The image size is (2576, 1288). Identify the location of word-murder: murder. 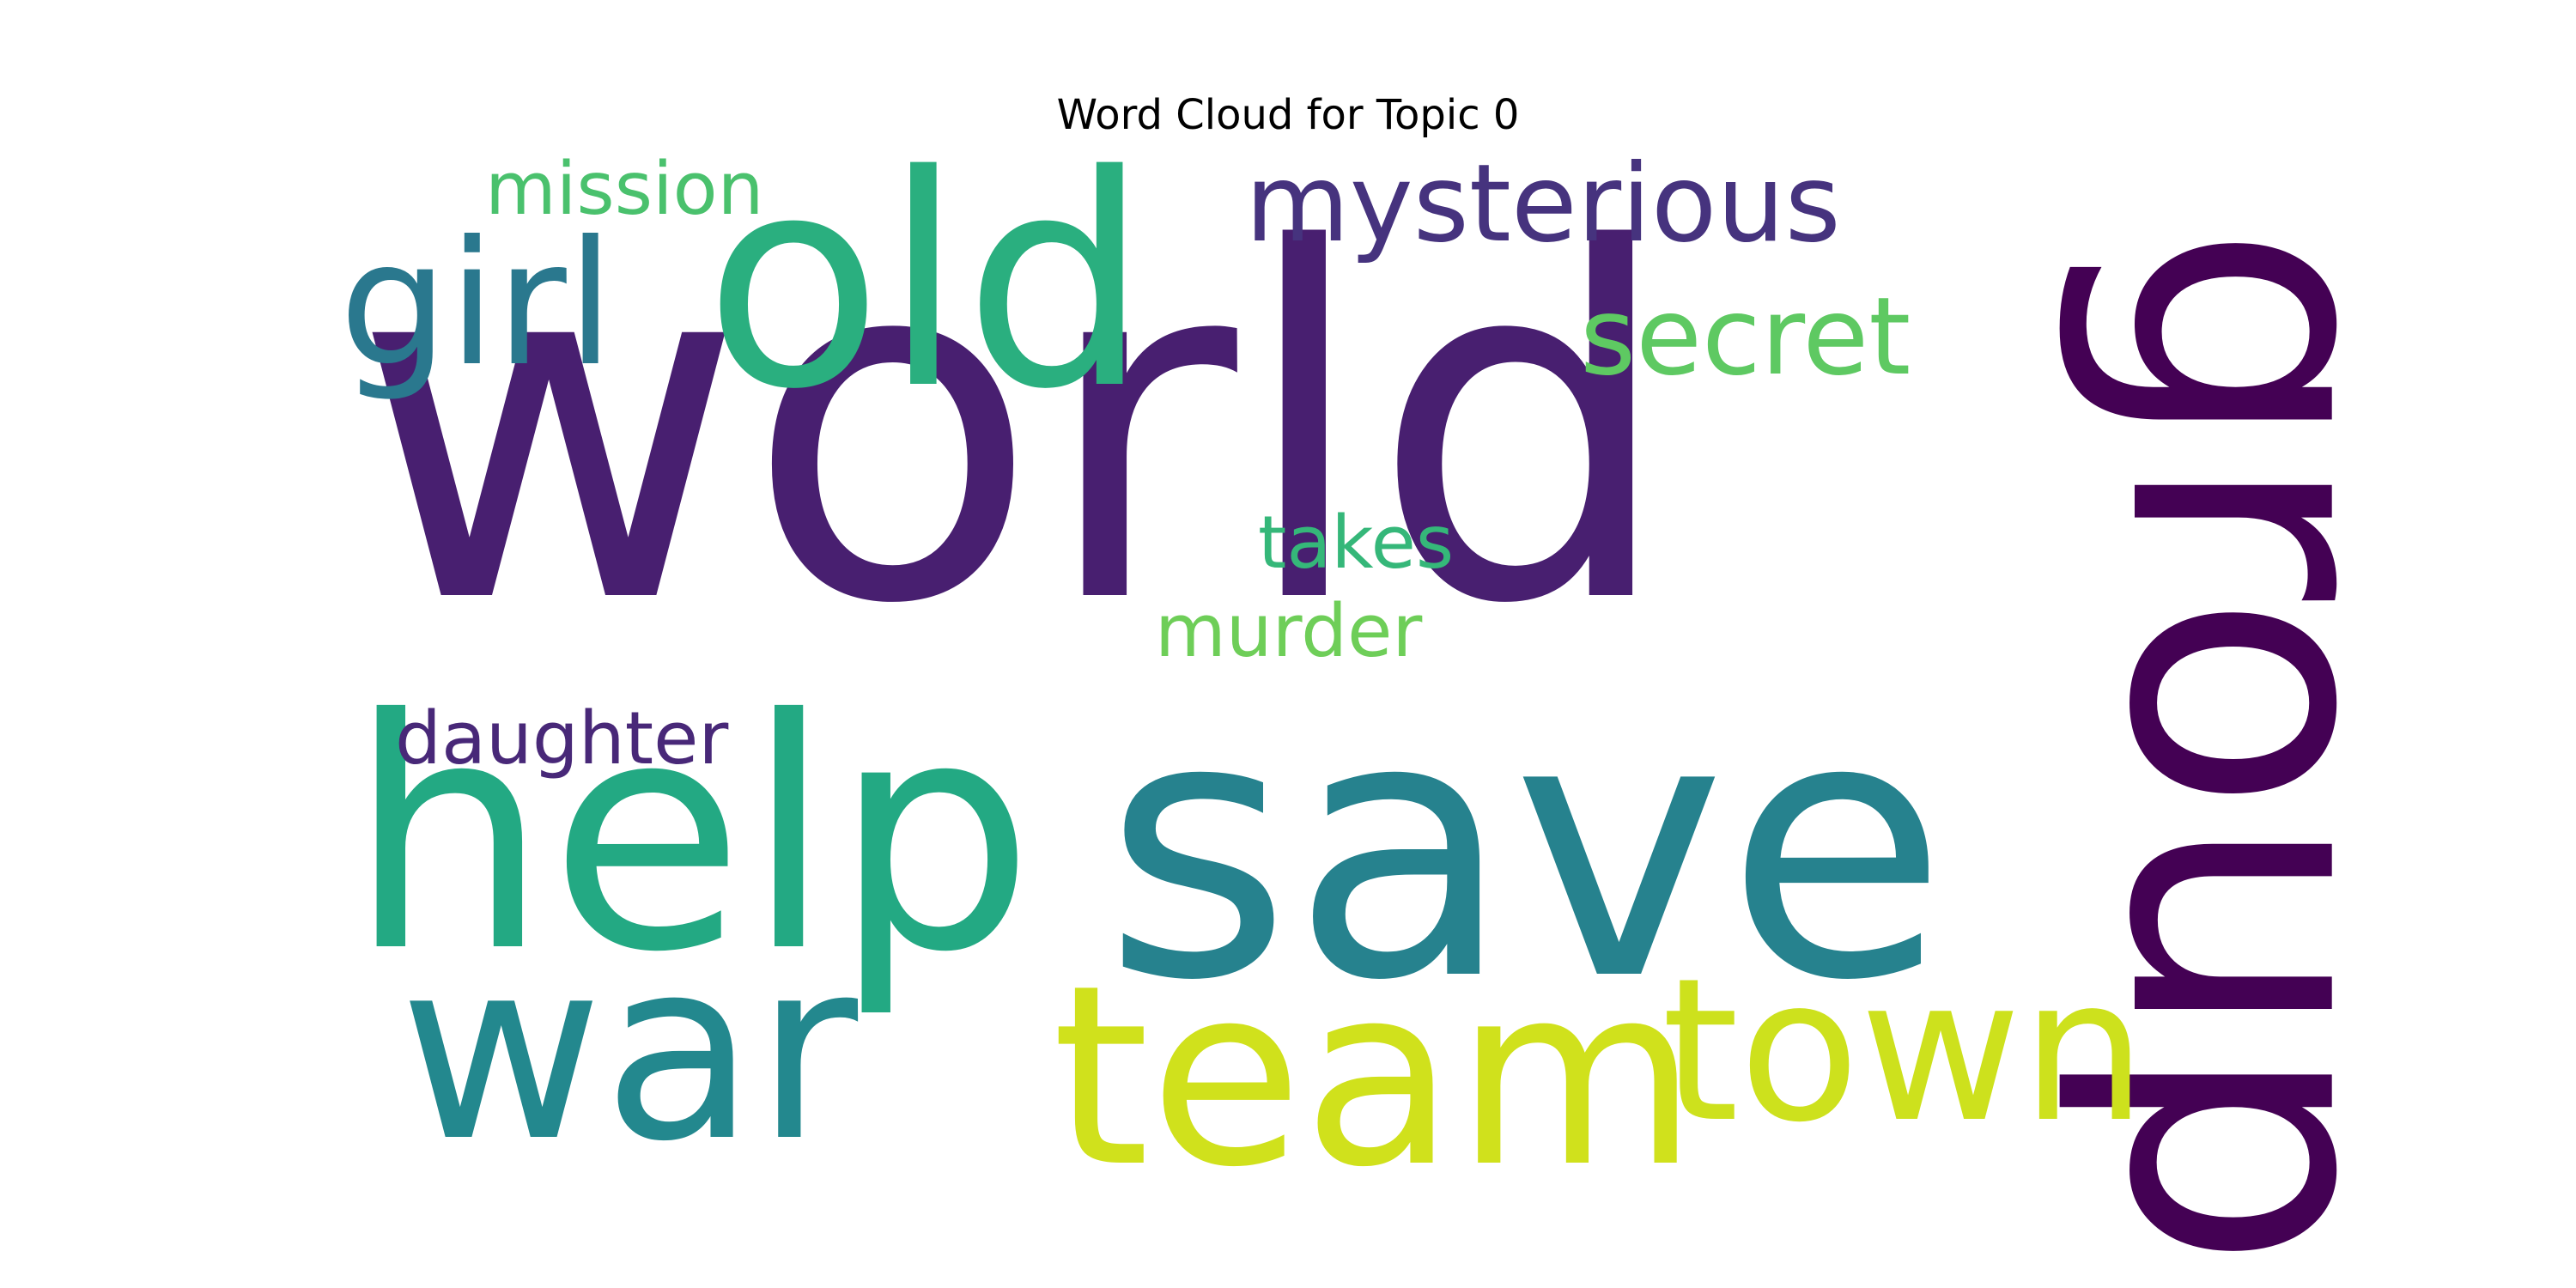
(1289, 631).